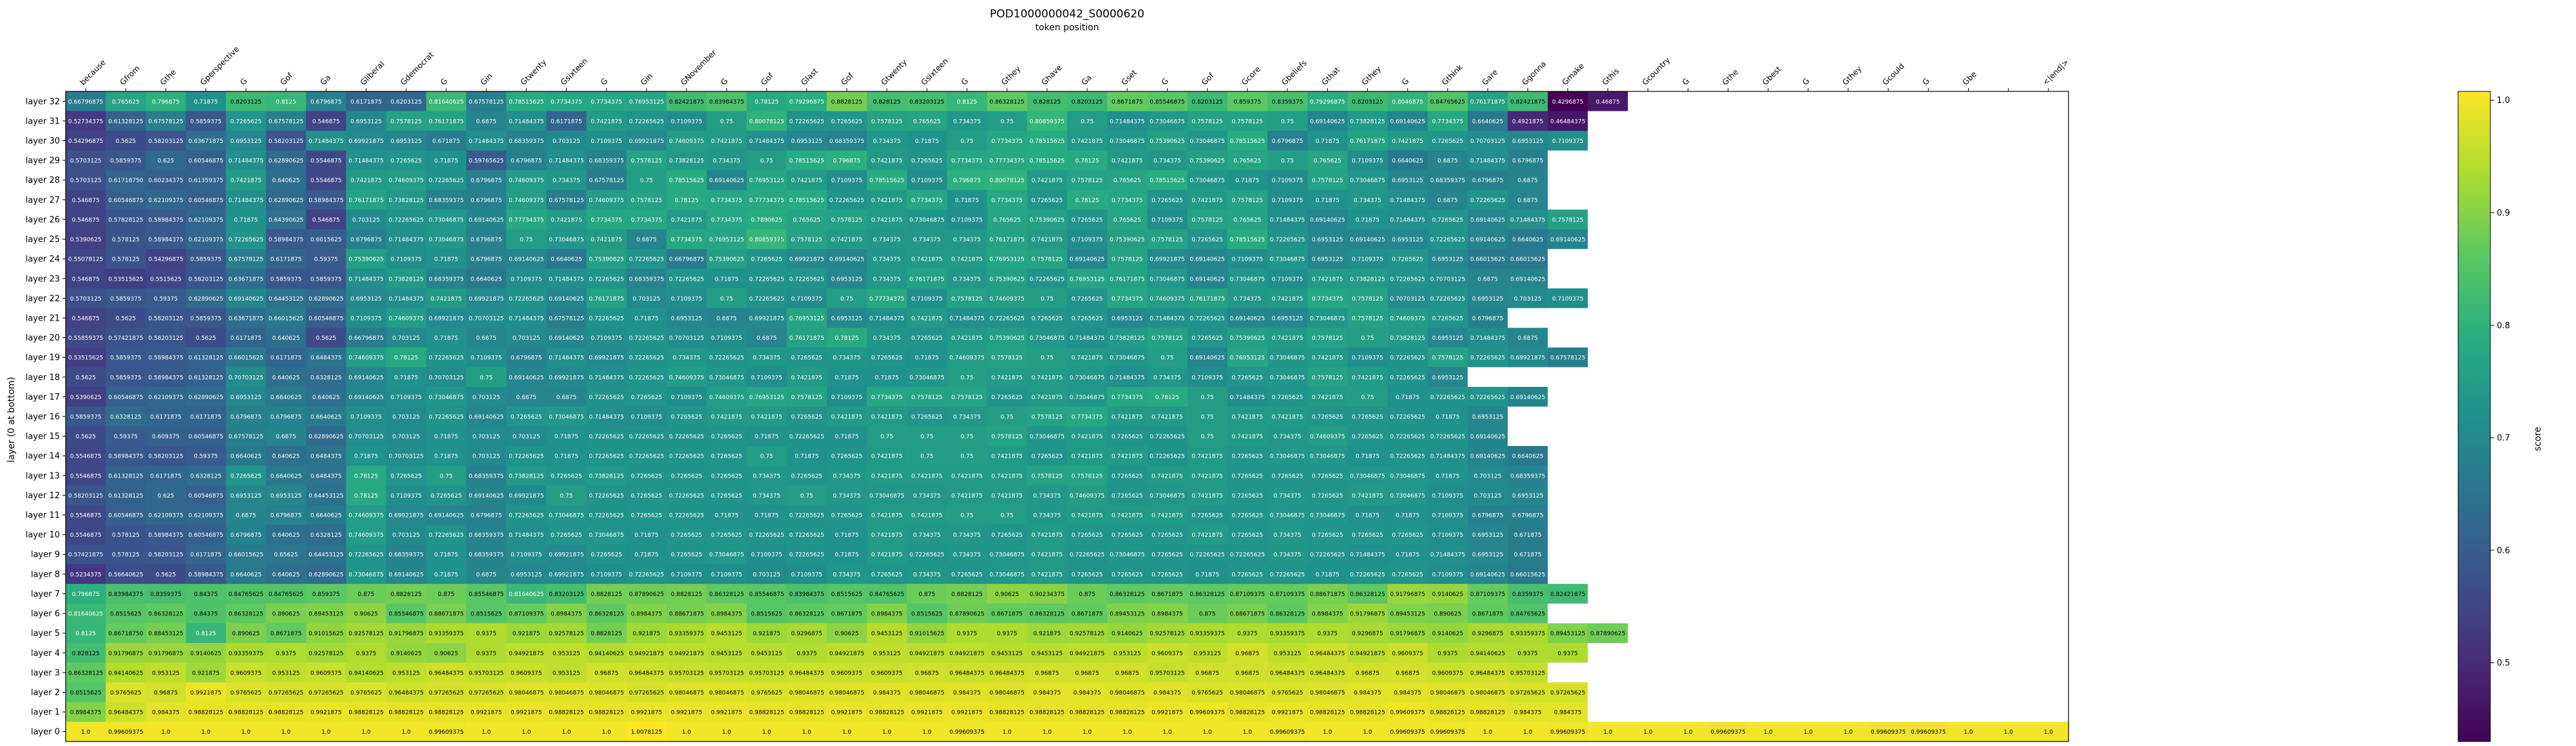  What do you see at coordinates (687, 122) in the screenshot?
I see `heatmap-cell-value: 0.7109375` at bounding box center [687, 122].